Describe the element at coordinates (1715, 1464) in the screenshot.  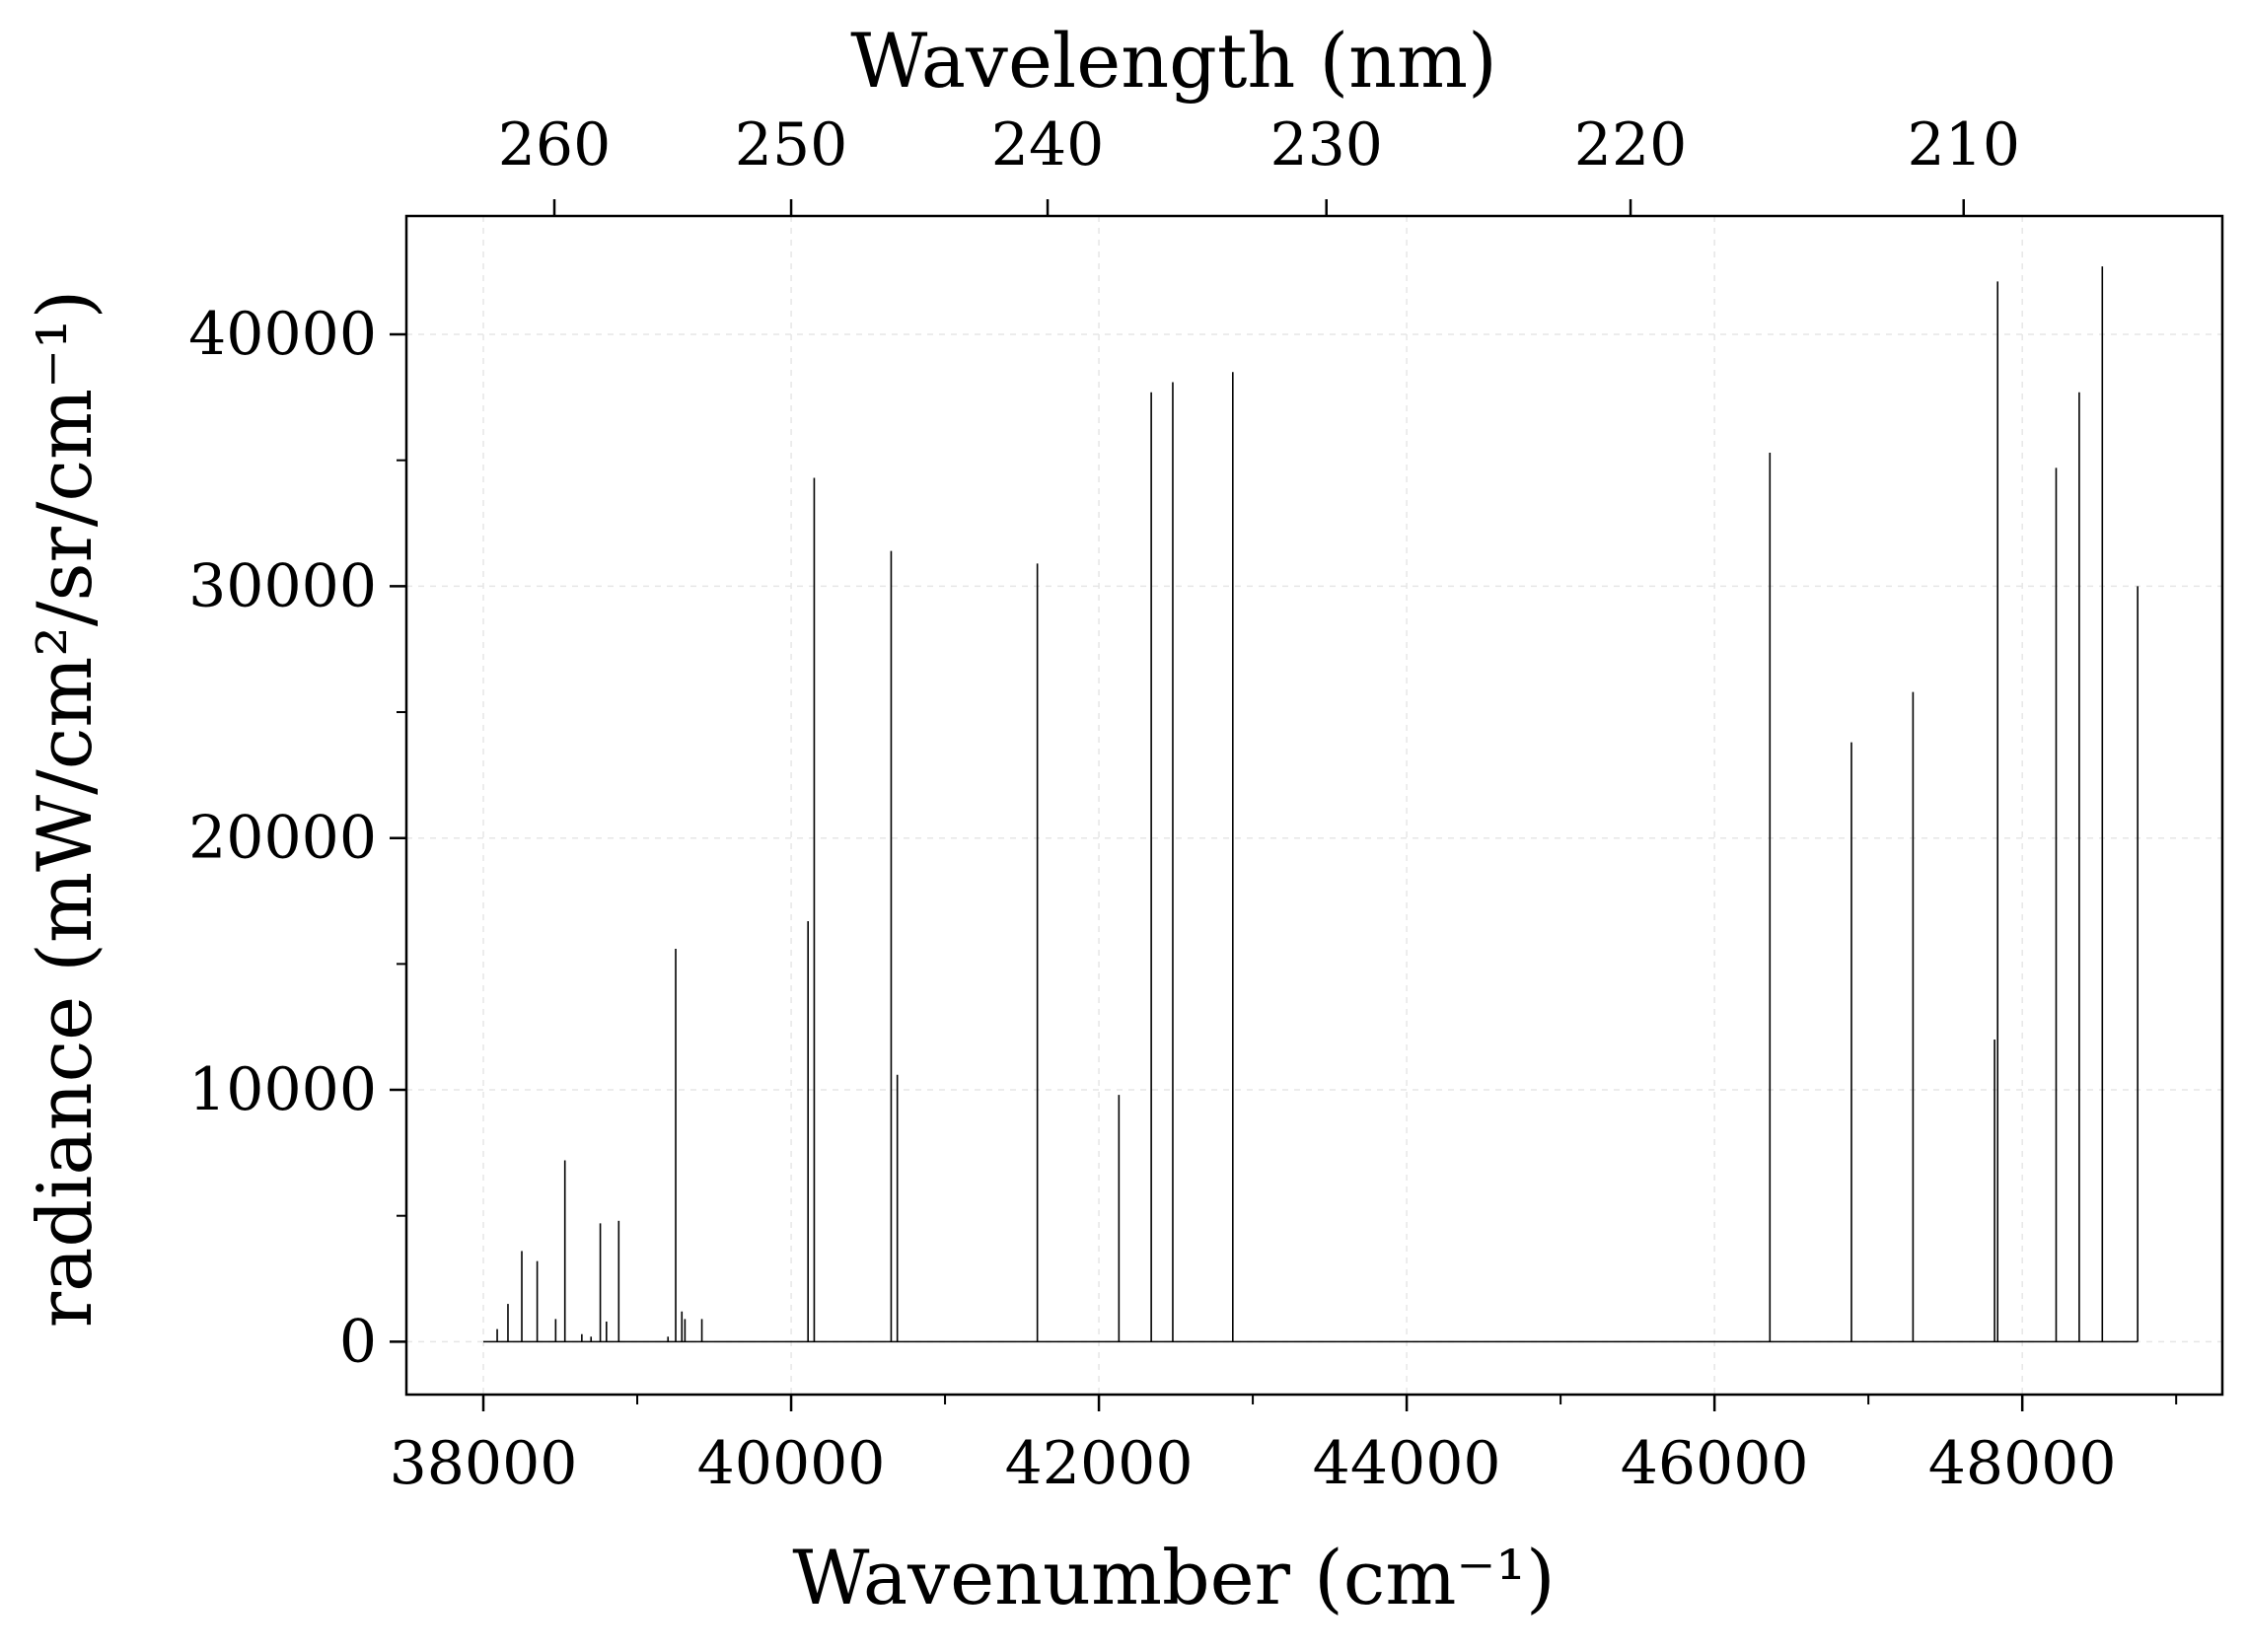
I see `x-tick-label: 46000` at that location.